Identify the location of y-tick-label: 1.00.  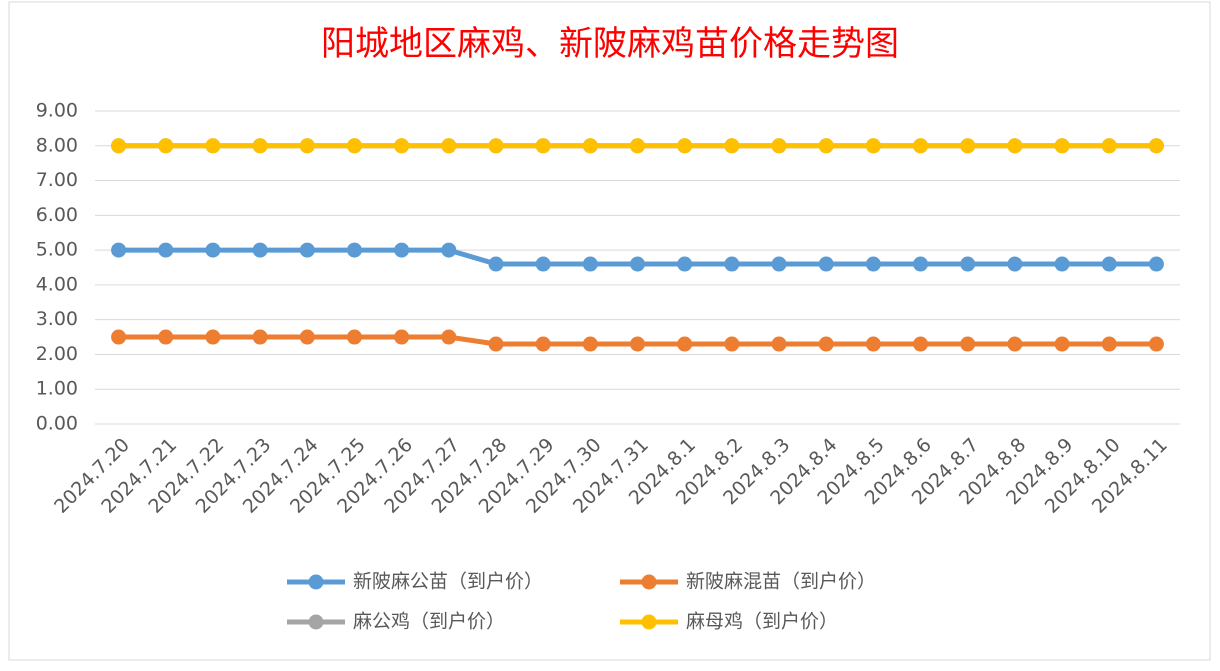
(57, 389).